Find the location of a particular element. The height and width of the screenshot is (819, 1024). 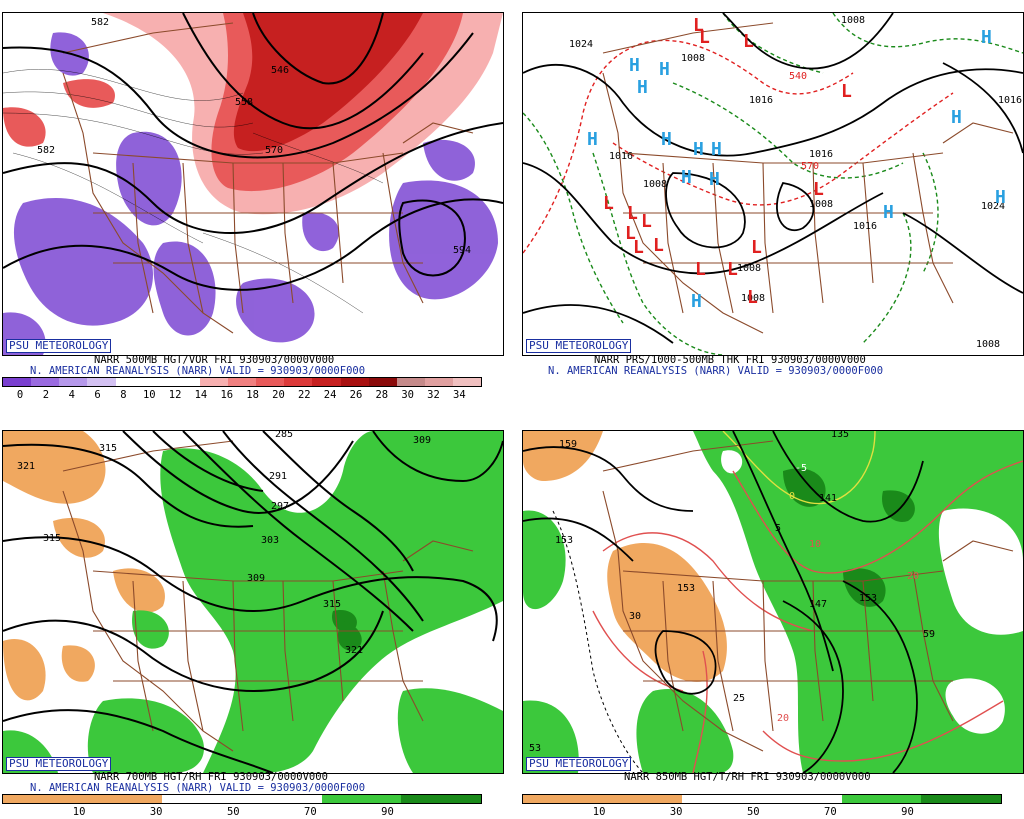

colorbar-tick-label: 18 is located at coordinates (252, 395).